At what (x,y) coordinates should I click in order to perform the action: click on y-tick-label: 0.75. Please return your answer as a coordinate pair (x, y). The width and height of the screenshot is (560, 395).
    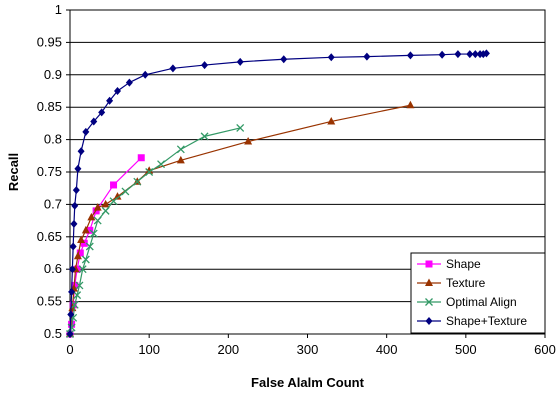
    Looking at the image, I should click on (49, 171).